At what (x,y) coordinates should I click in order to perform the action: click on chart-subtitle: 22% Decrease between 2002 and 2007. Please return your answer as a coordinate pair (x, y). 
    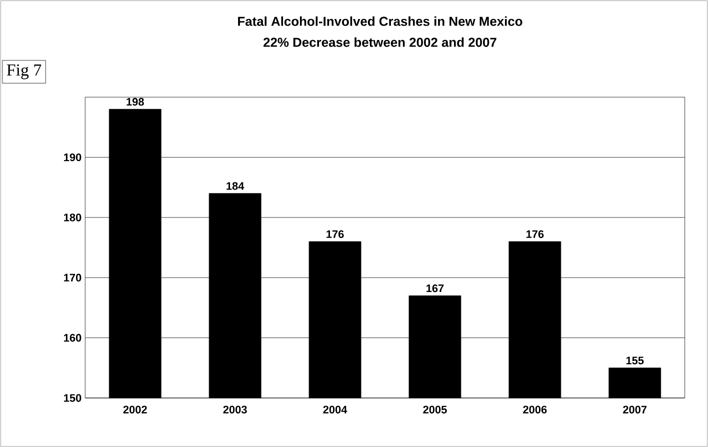
    Looking at the image, I should click on (380, 42).